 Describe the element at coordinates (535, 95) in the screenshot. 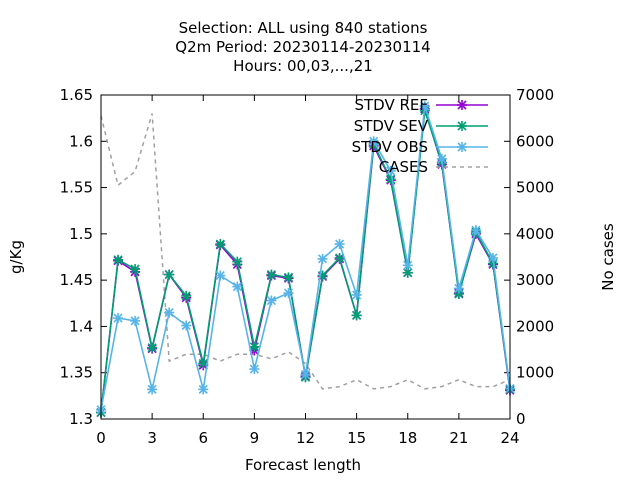

I see `y2-tick-label: 7000` at that location.